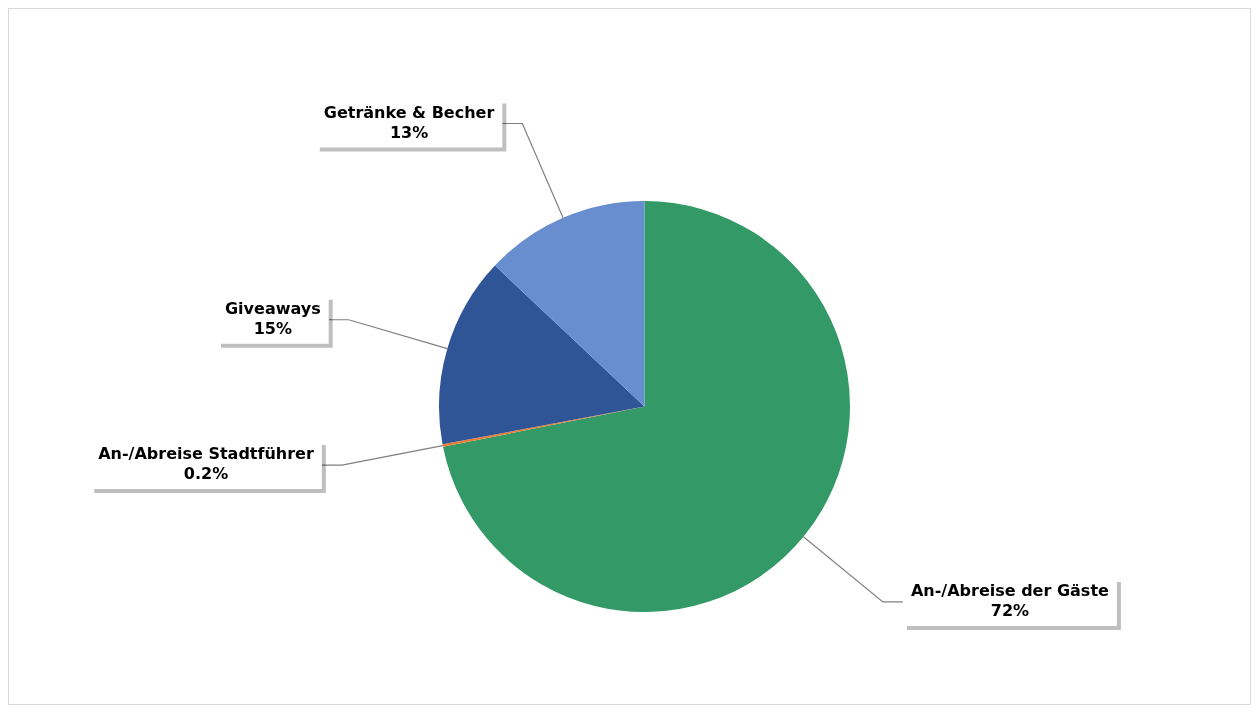 The height and width of the screenshot is (713, 1259). I want to click on slice-label: Giveaways, so click(272, 308).